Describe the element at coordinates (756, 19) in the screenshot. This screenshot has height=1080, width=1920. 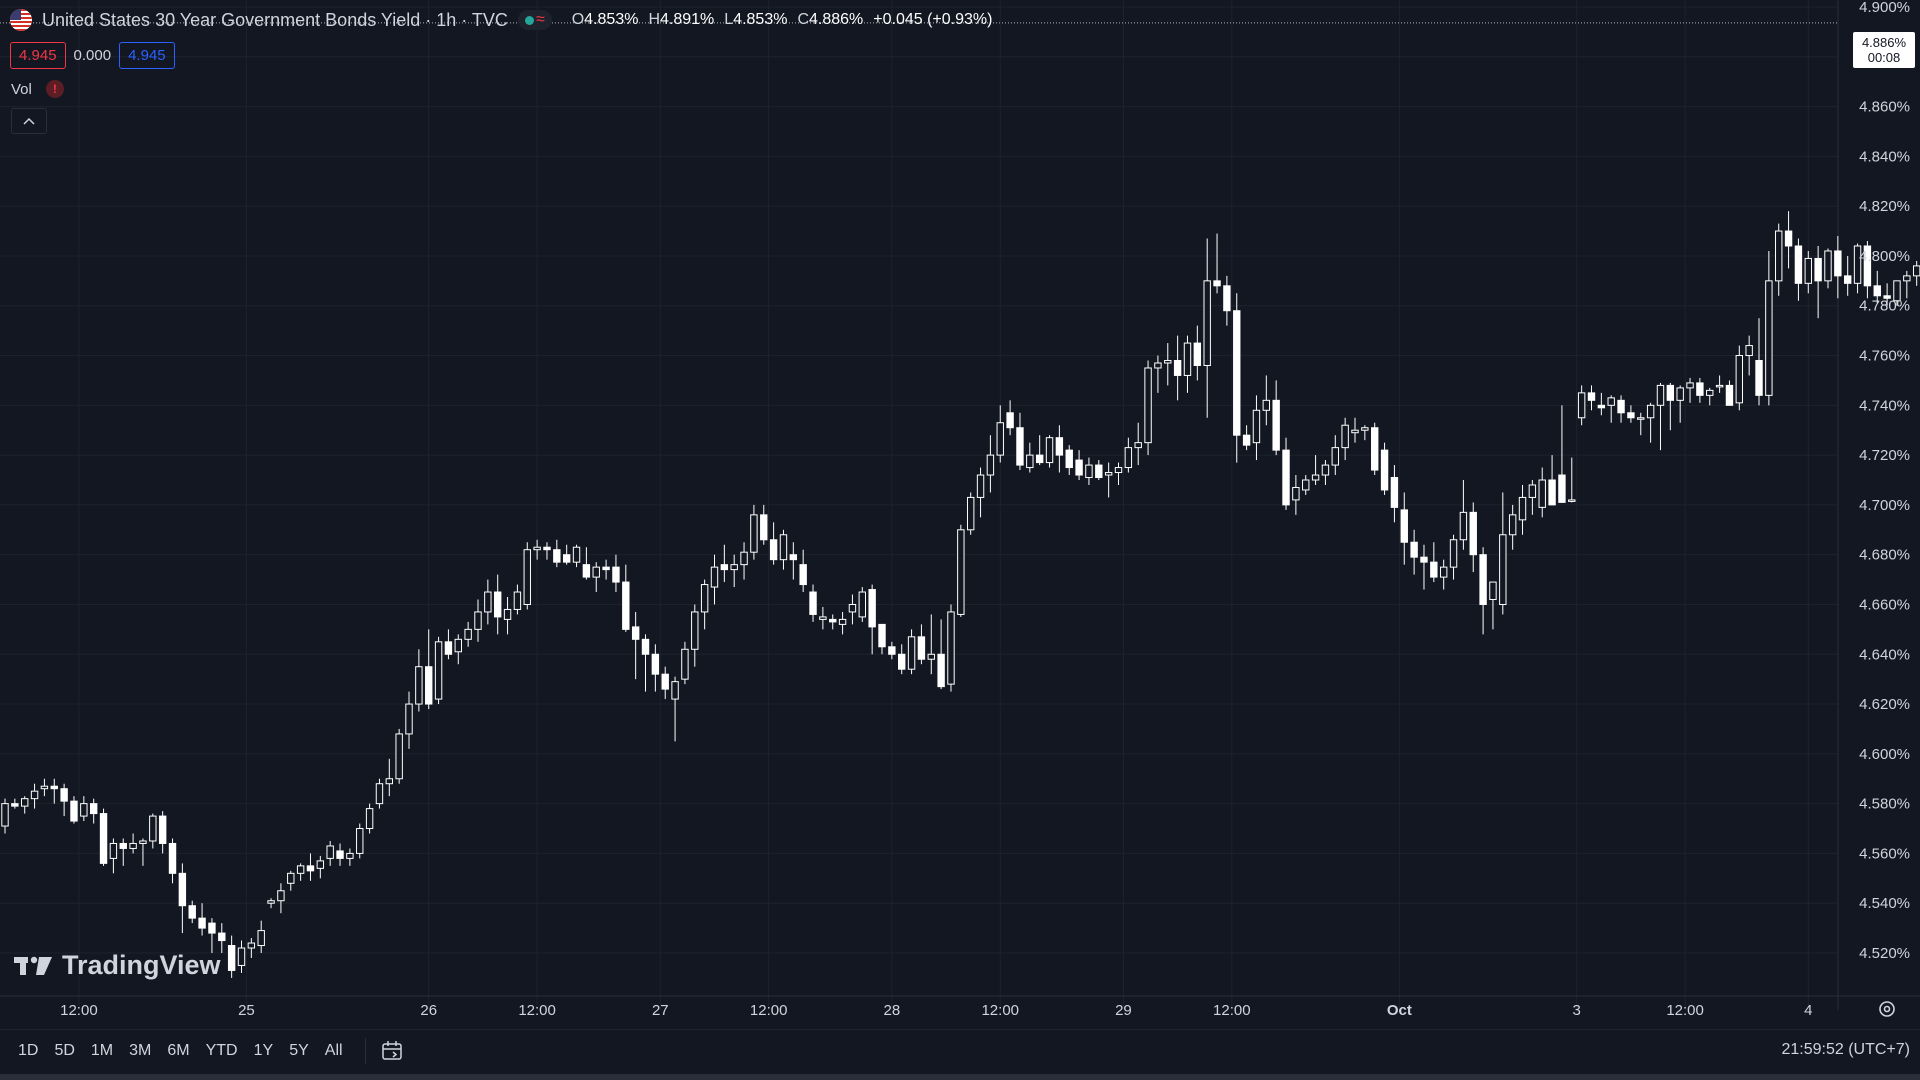
I see `ohlc-low: L4.853%` at that location.